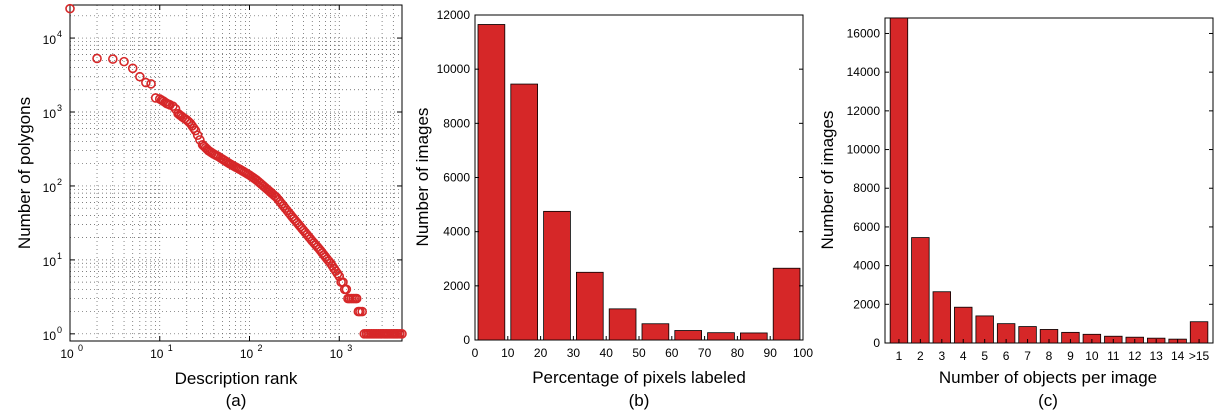 This screenshot has height=413, width=1223. I want to click on x-tick-exponent-a: 0, so click(80, 348).